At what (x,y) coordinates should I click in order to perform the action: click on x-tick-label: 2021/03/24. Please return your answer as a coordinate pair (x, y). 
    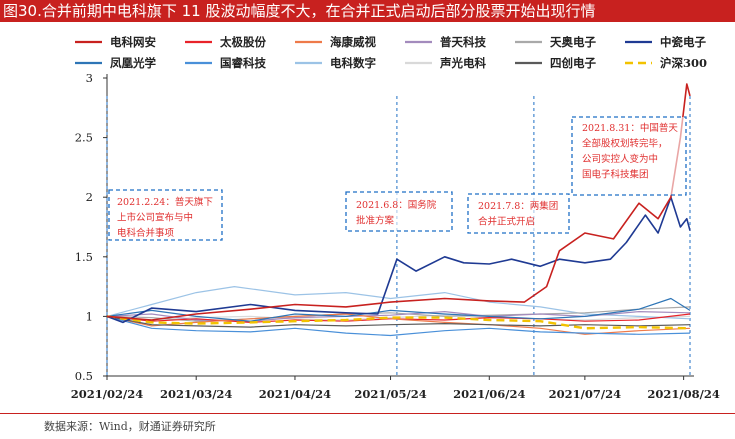
    Looking at the image, I should click on (196, 394).